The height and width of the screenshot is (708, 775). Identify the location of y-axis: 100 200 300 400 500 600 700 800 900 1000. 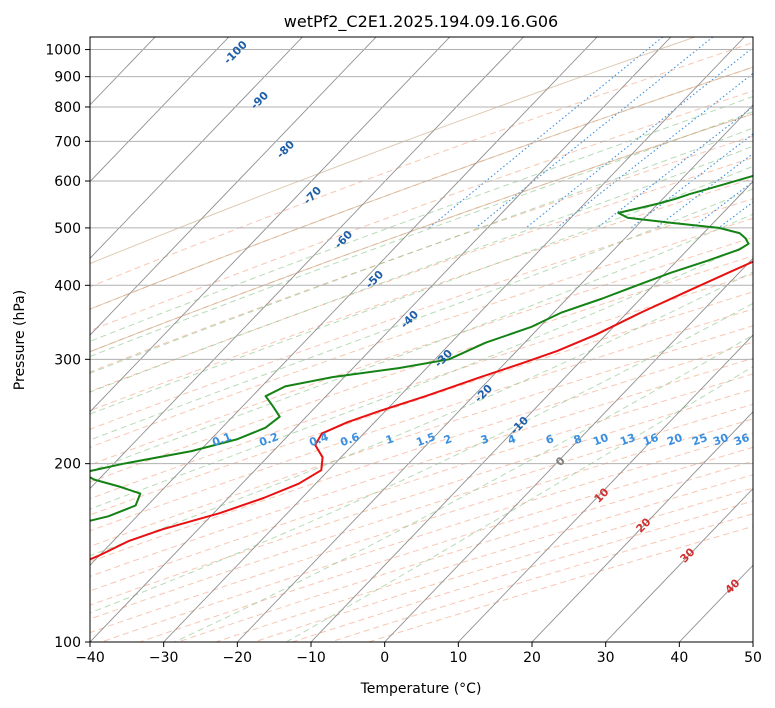
(67, 347).